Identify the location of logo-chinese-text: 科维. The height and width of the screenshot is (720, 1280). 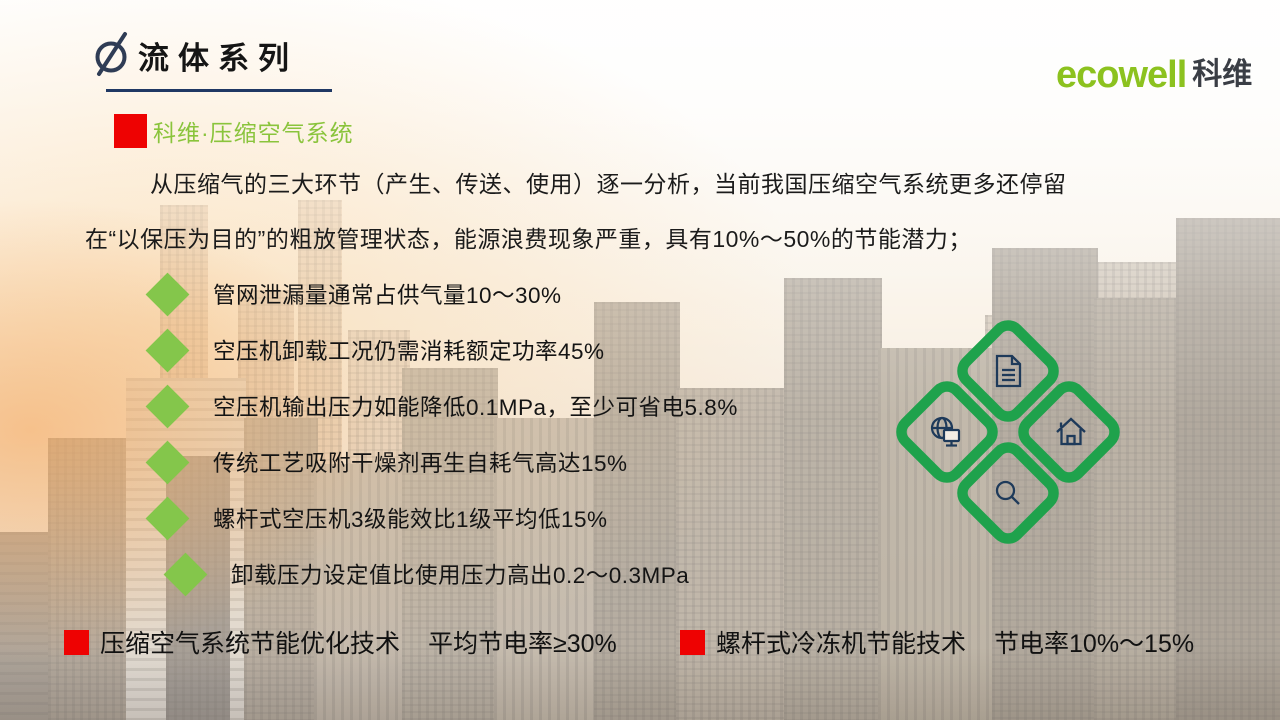
(1222, 74).